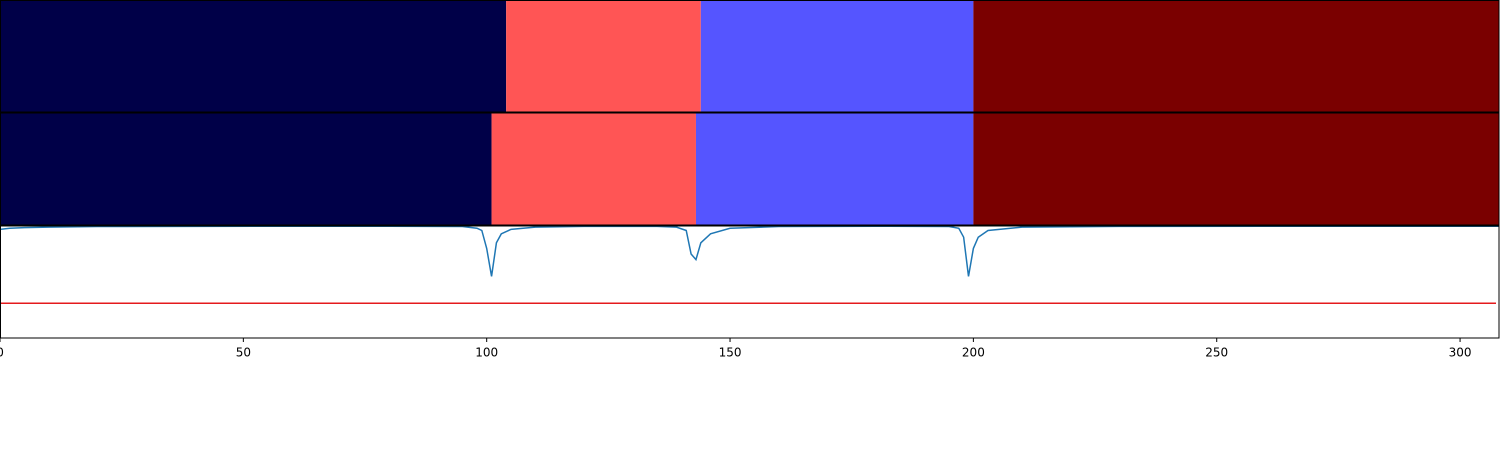 This screenshot has width=1500, height=450. I want to click on x-tick-label: 50, so click(243, 353).